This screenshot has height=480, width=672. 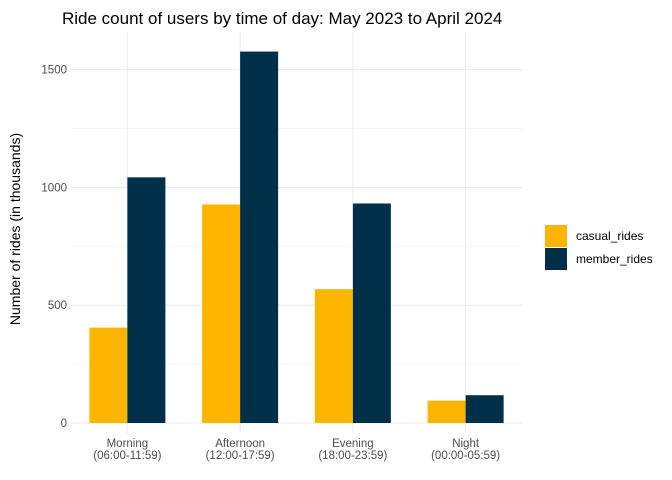 I want to click on legend-key-member_rides, so click(x=556, y=259).